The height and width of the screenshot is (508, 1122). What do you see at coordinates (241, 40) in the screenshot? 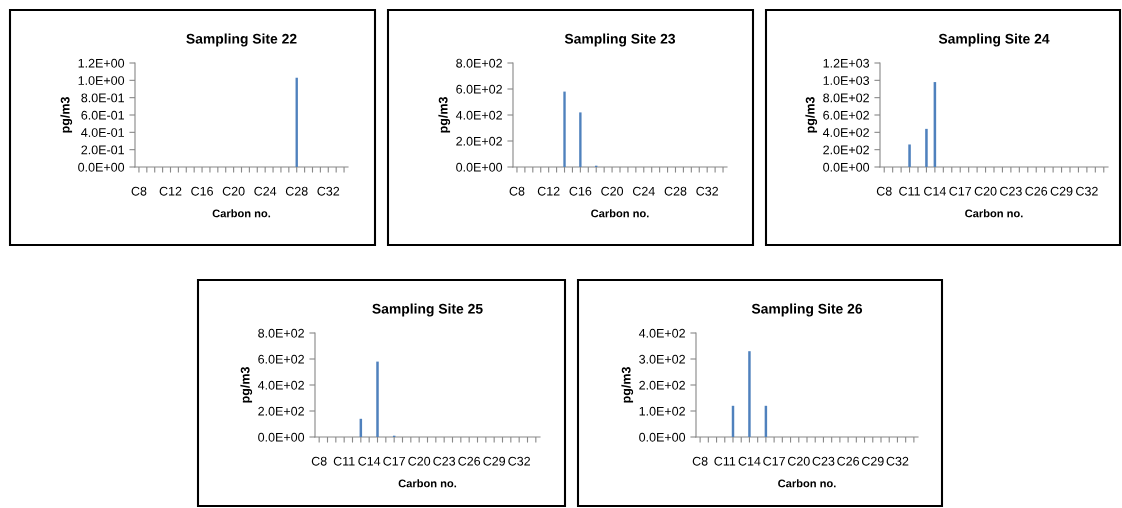
I see `chart-title: Sampling Site 22` at bounding box center [241, 40].